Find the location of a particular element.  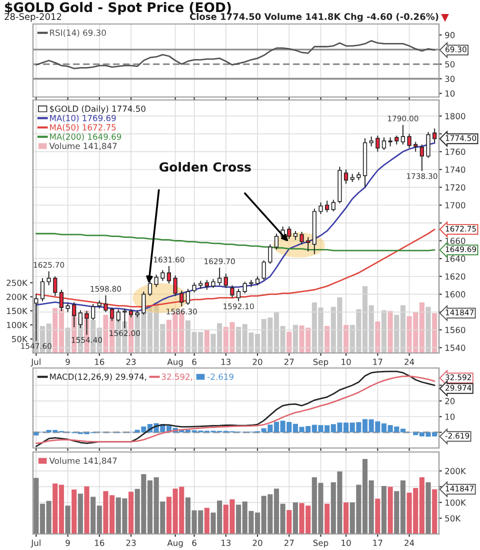

y-tick-label: 90 is located at coordinates (450, 35).